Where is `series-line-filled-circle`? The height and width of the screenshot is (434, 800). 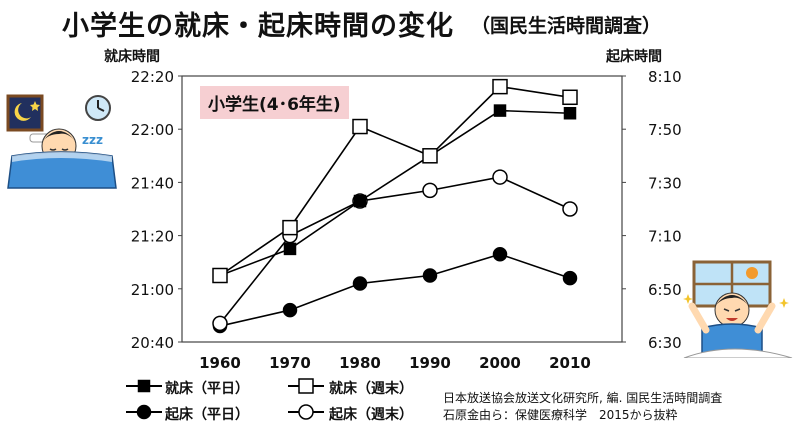 series-line-filled-circle is located at coordinates (395, 290).